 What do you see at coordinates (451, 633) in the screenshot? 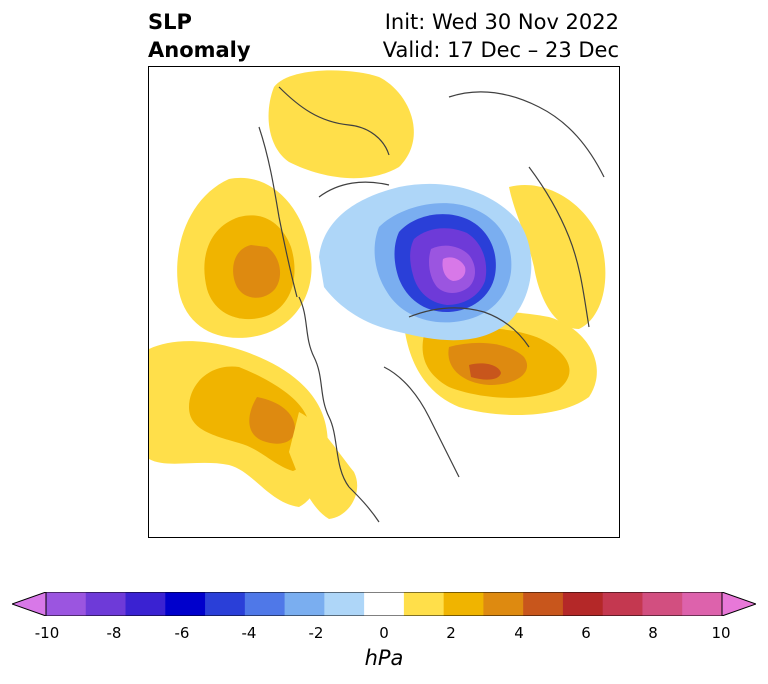
I see `colorbar-tick: 2` at bounding box center [451, 633].